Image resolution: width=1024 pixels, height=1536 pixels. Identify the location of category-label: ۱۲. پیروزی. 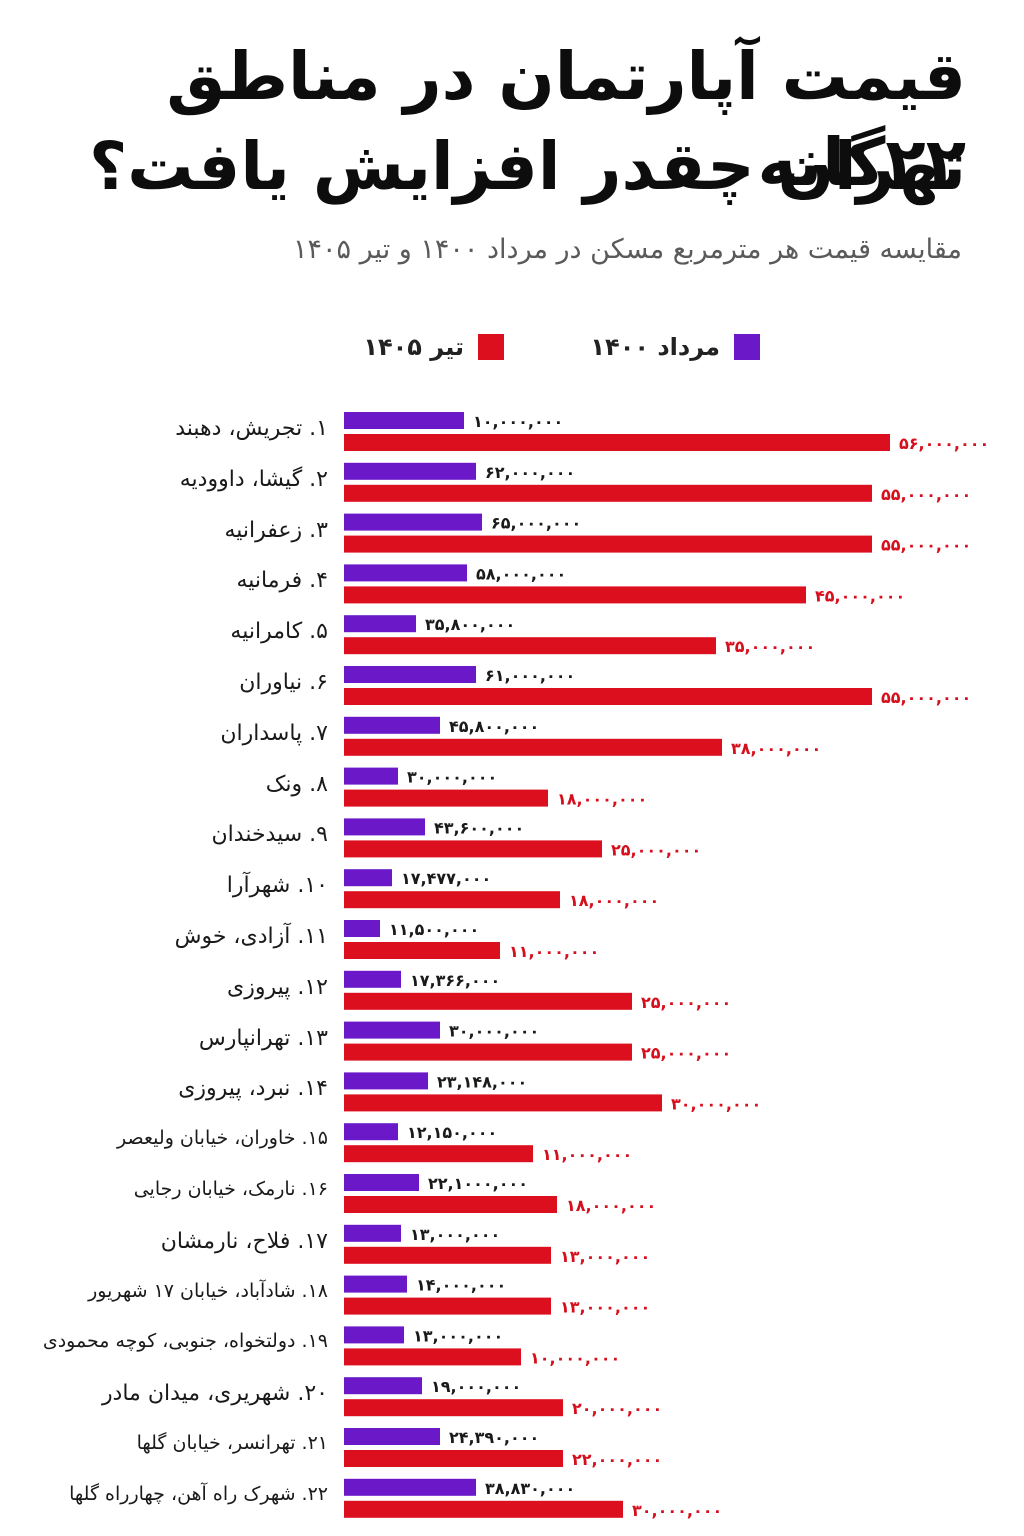
(277, 987).